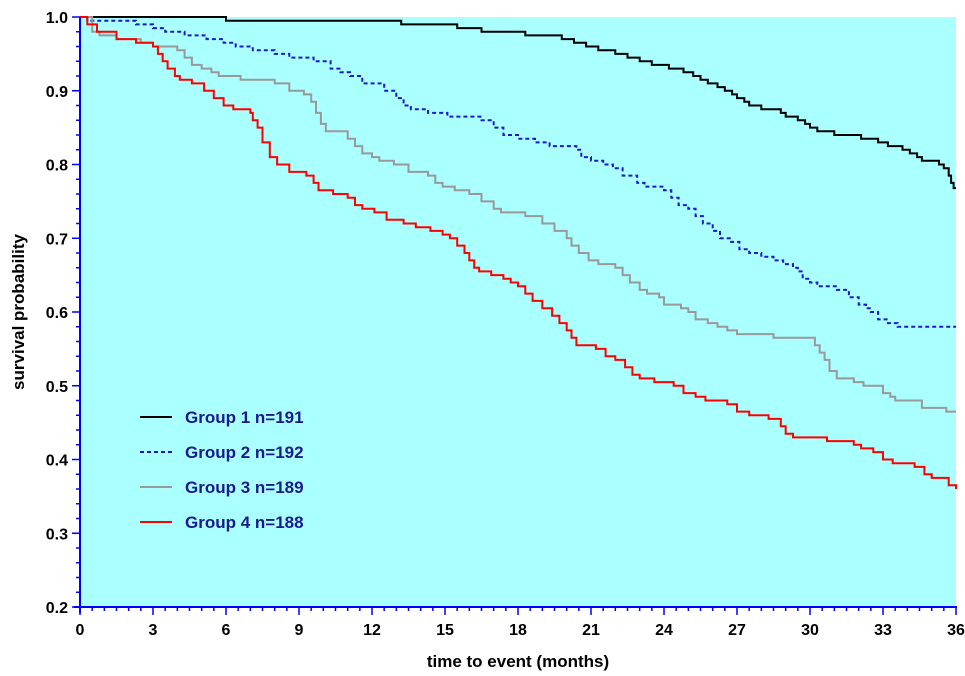 The height and width of the screenshot is (676, 965). I want to click on y-tick-label: 0.4, so click(57, 461).